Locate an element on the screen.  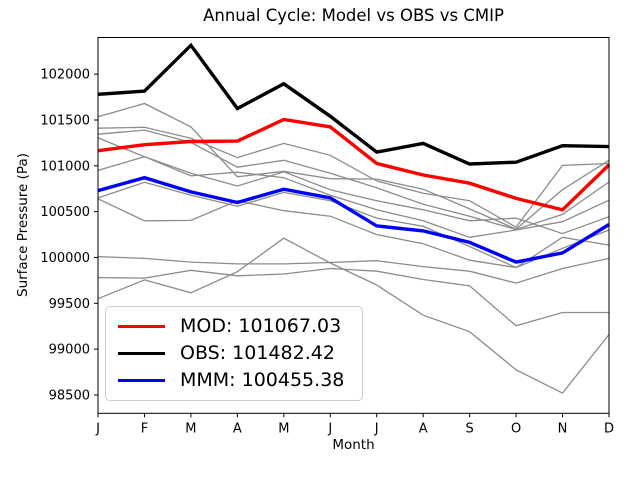
x-tick-label: N is located at coordinates (563, 428).